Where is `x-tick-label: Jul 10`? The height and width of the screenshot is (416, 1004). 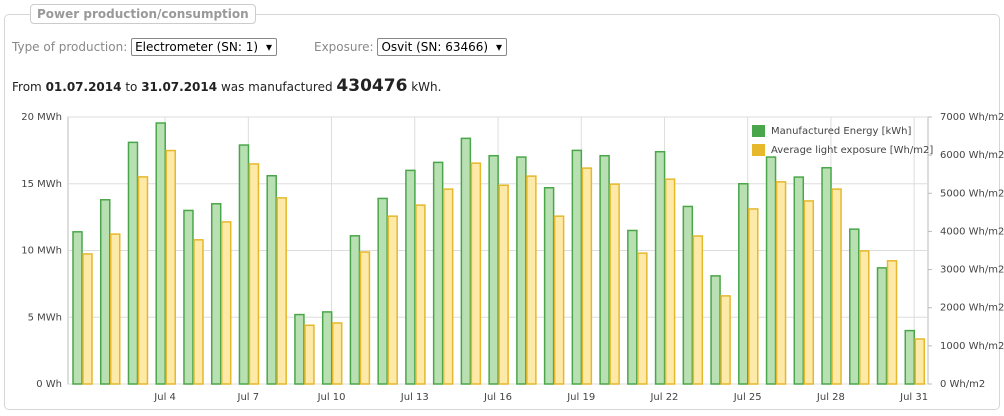
x-tick-label: Jul 10 is located at coordinates (331, 397).